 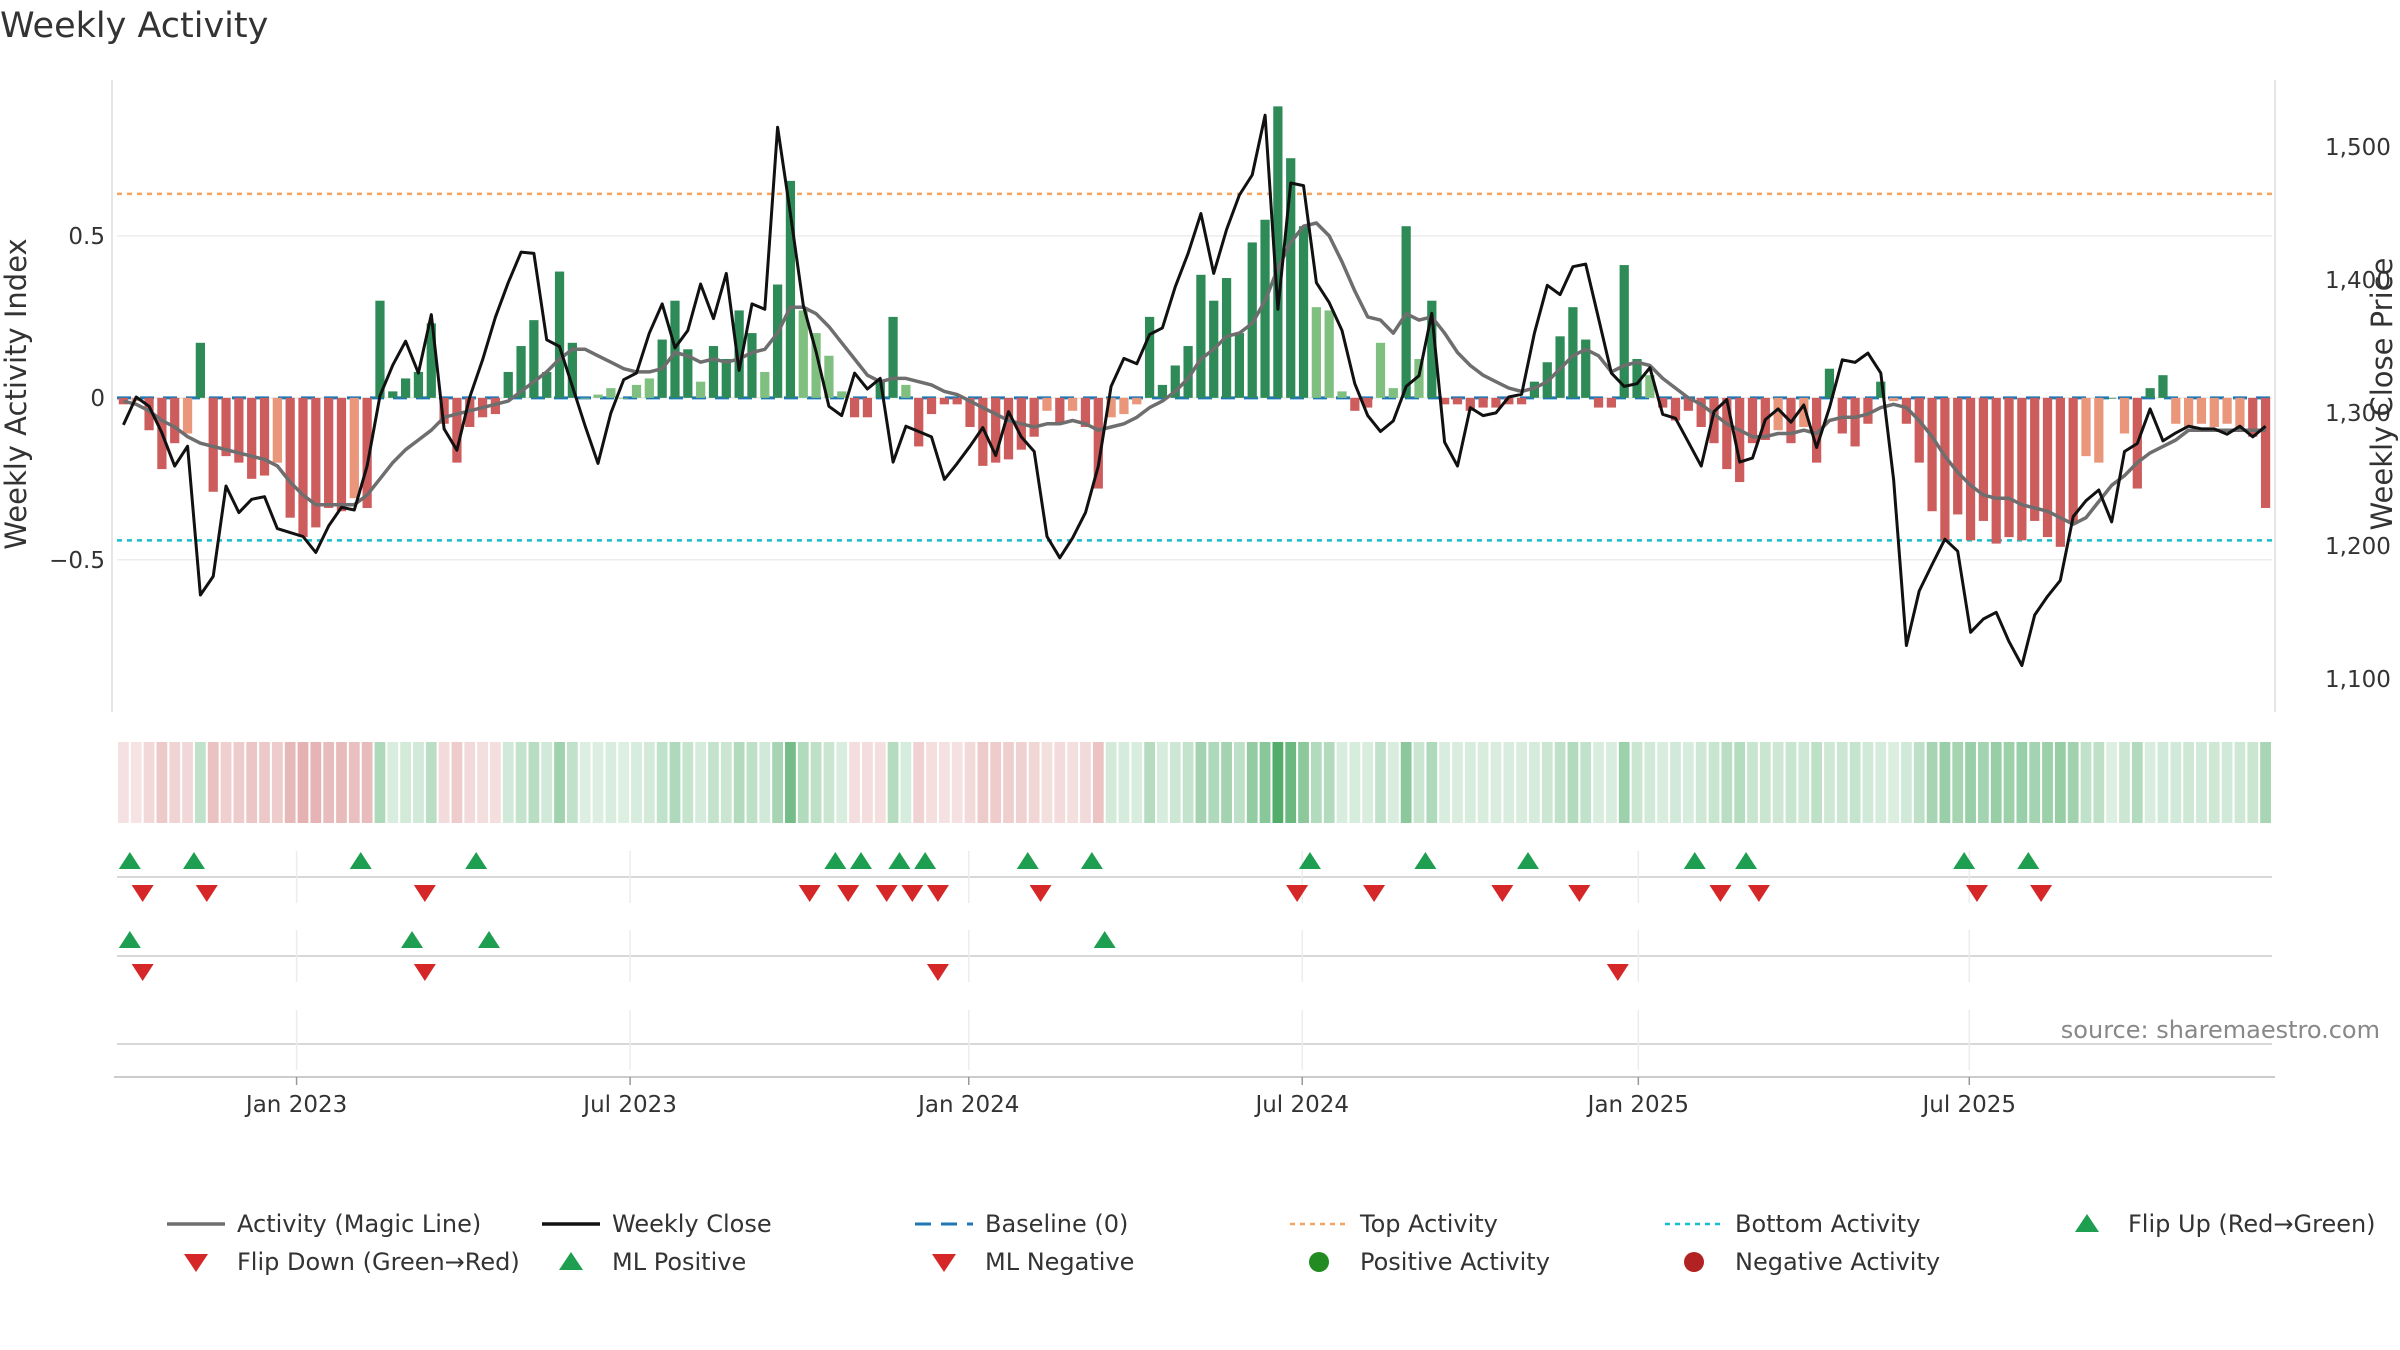 What do you see at coordinates (1301, 1105) in the screenshot?
I see `x-tick-label: Jul 2024` at bounding box center [1301, 1105].